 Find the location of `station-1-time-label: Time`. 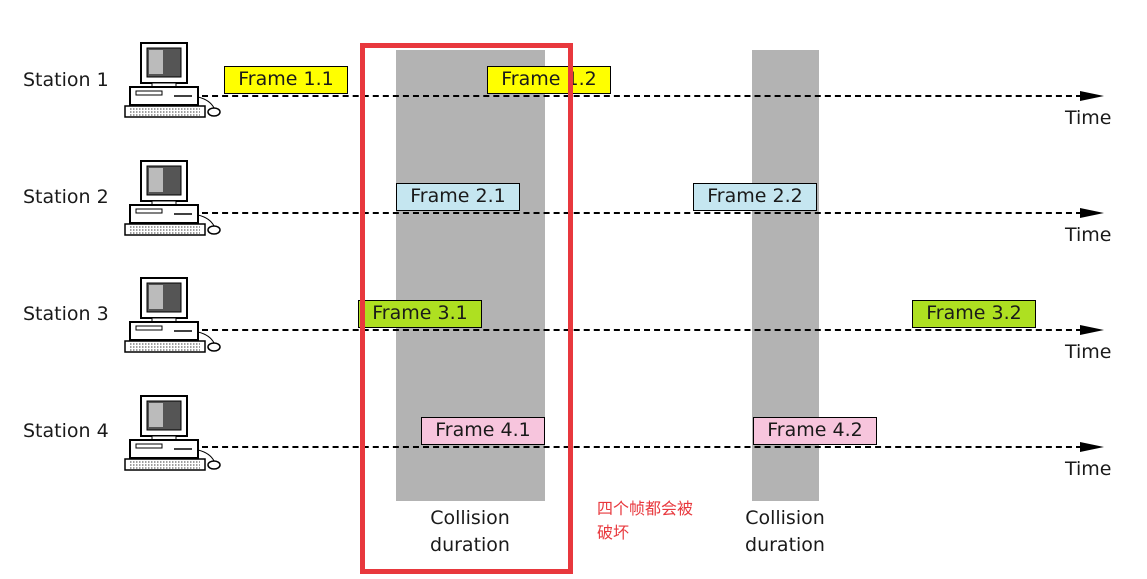

station-1-time-label: Time is located at coordinates (1088, 118).